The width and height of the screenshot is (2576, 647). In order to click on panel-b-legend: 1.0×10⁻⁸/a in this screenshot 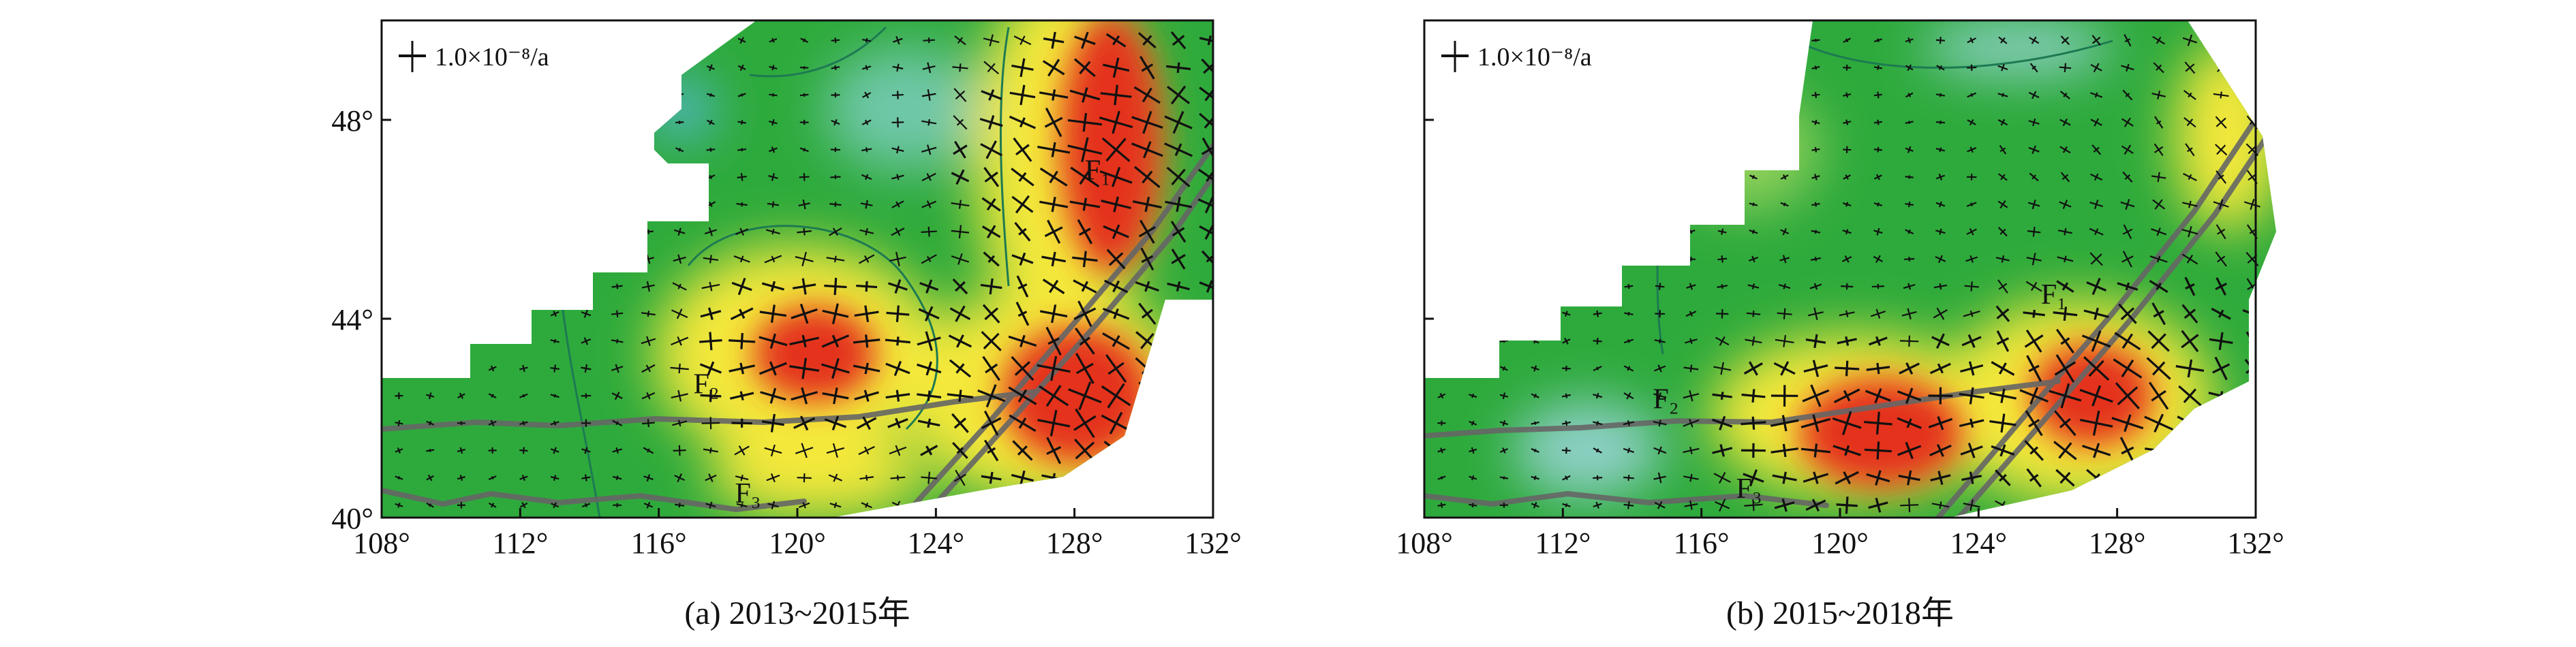, I will do `click(1516, 56)`.